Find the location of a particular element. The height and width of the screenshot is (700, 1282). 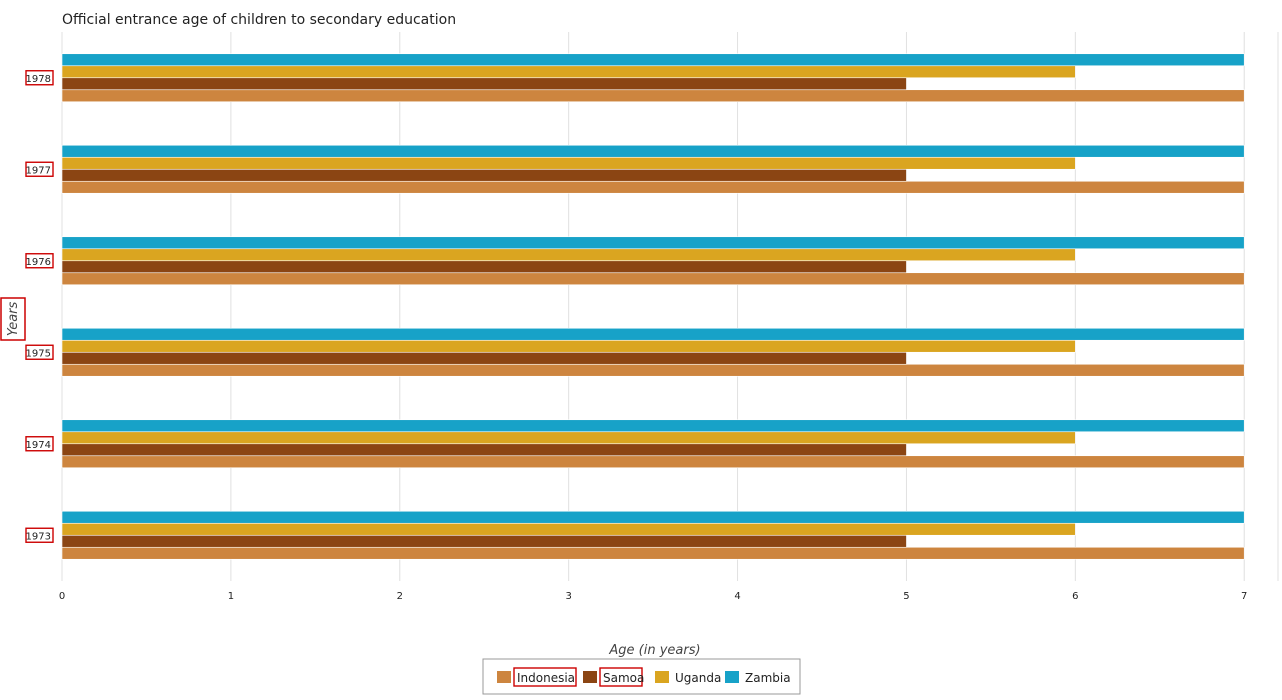

bar-samoa-1973 is located at coordinates (484, 541).